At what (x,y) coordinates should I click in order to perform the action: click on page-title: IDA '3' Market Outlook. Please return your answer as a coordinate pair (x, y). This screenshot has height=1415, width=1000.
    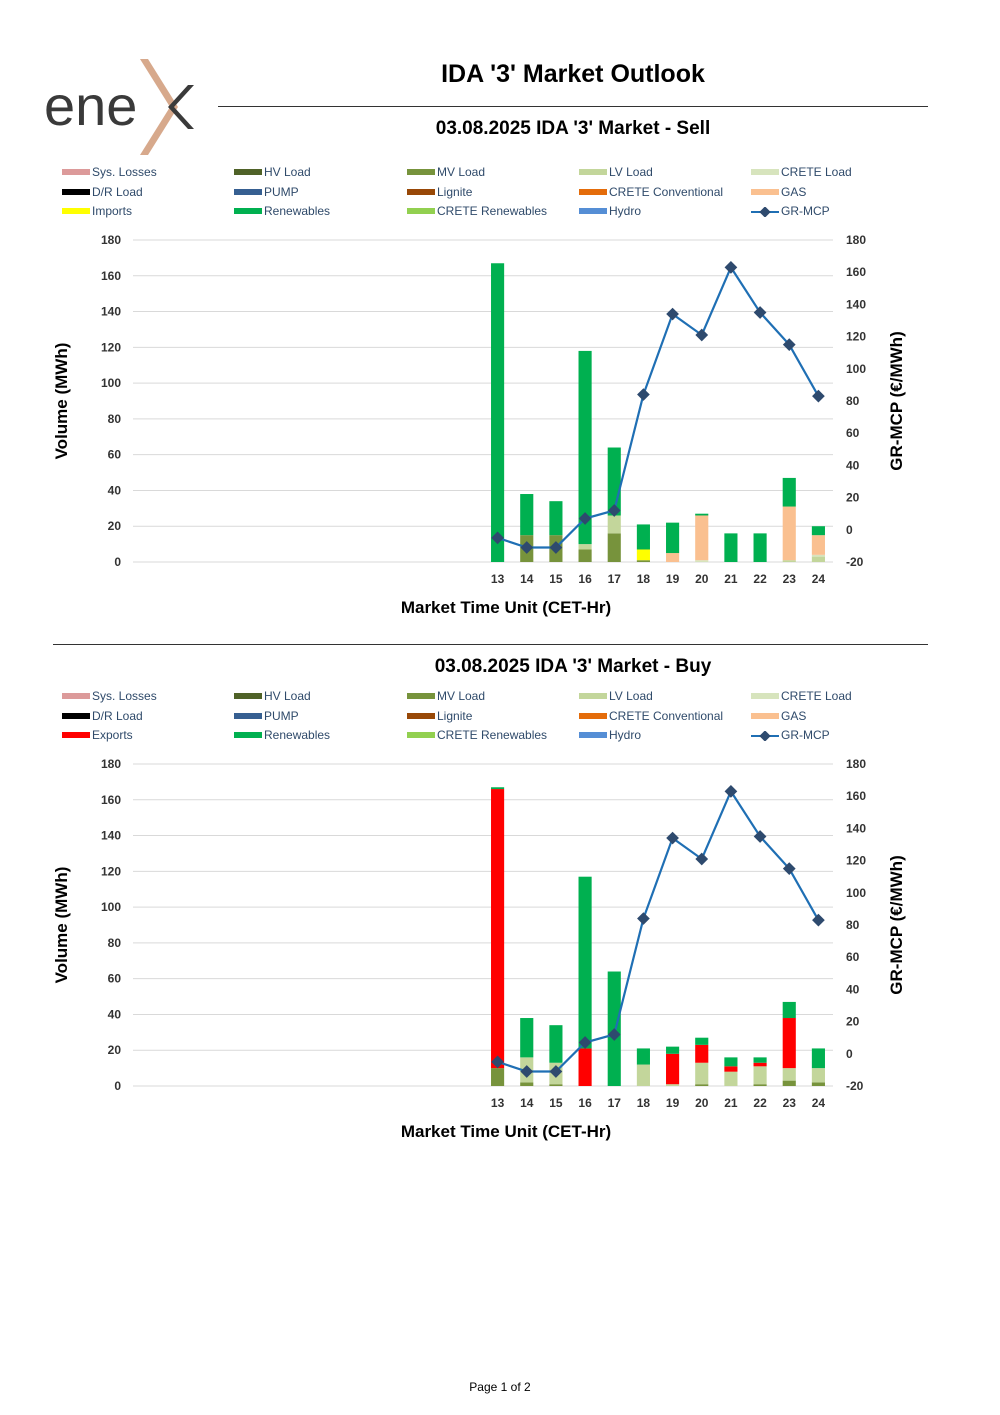
    Looking at the image, I should click on (573, 74).